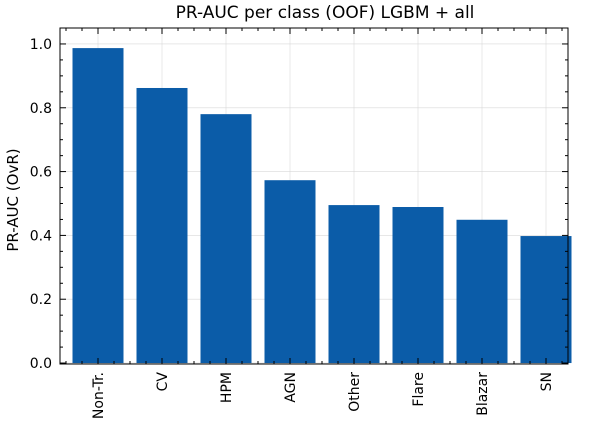 The width and height of the screenshot is (598, 421). What do you see at coordinates (483, 394) in the screenshot?
I see `x-tick-label: Blazar` at bounding box center [483, 394].